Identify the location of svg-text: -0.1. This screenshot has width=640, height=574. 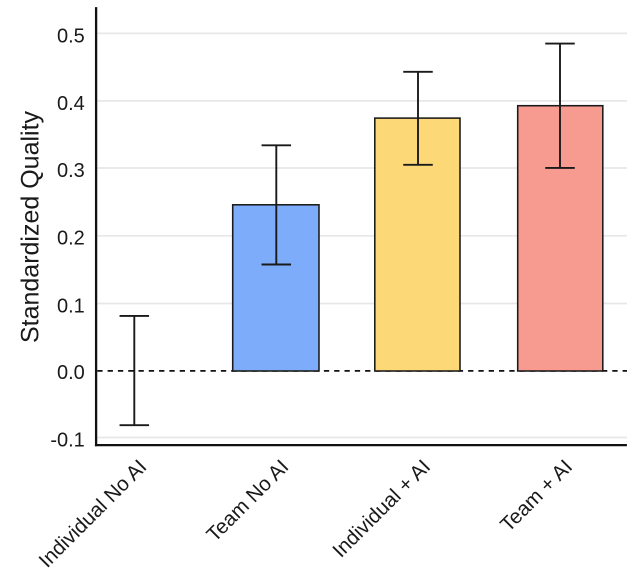
(67, 440).